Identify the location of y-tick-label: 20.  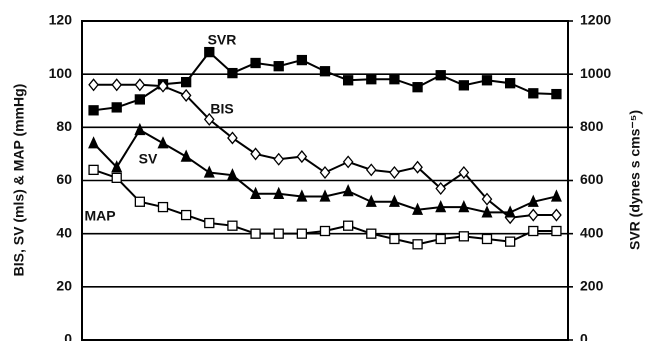
(64, 286).